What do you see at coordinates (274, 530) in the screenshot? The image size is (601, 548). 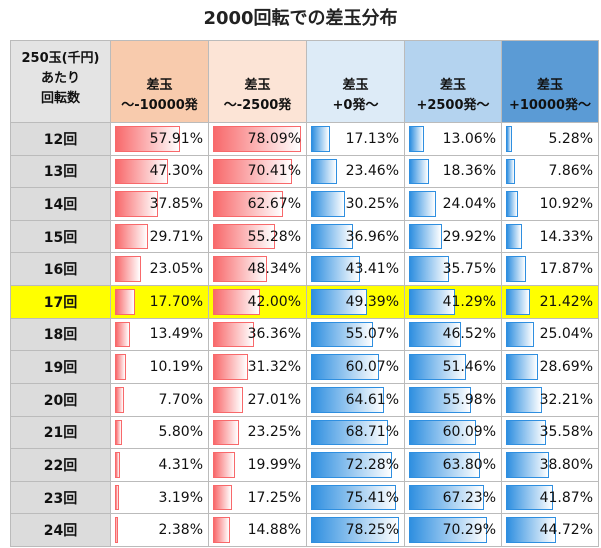 I see `value-text: 14.88%` at bounding box center [274, 530].